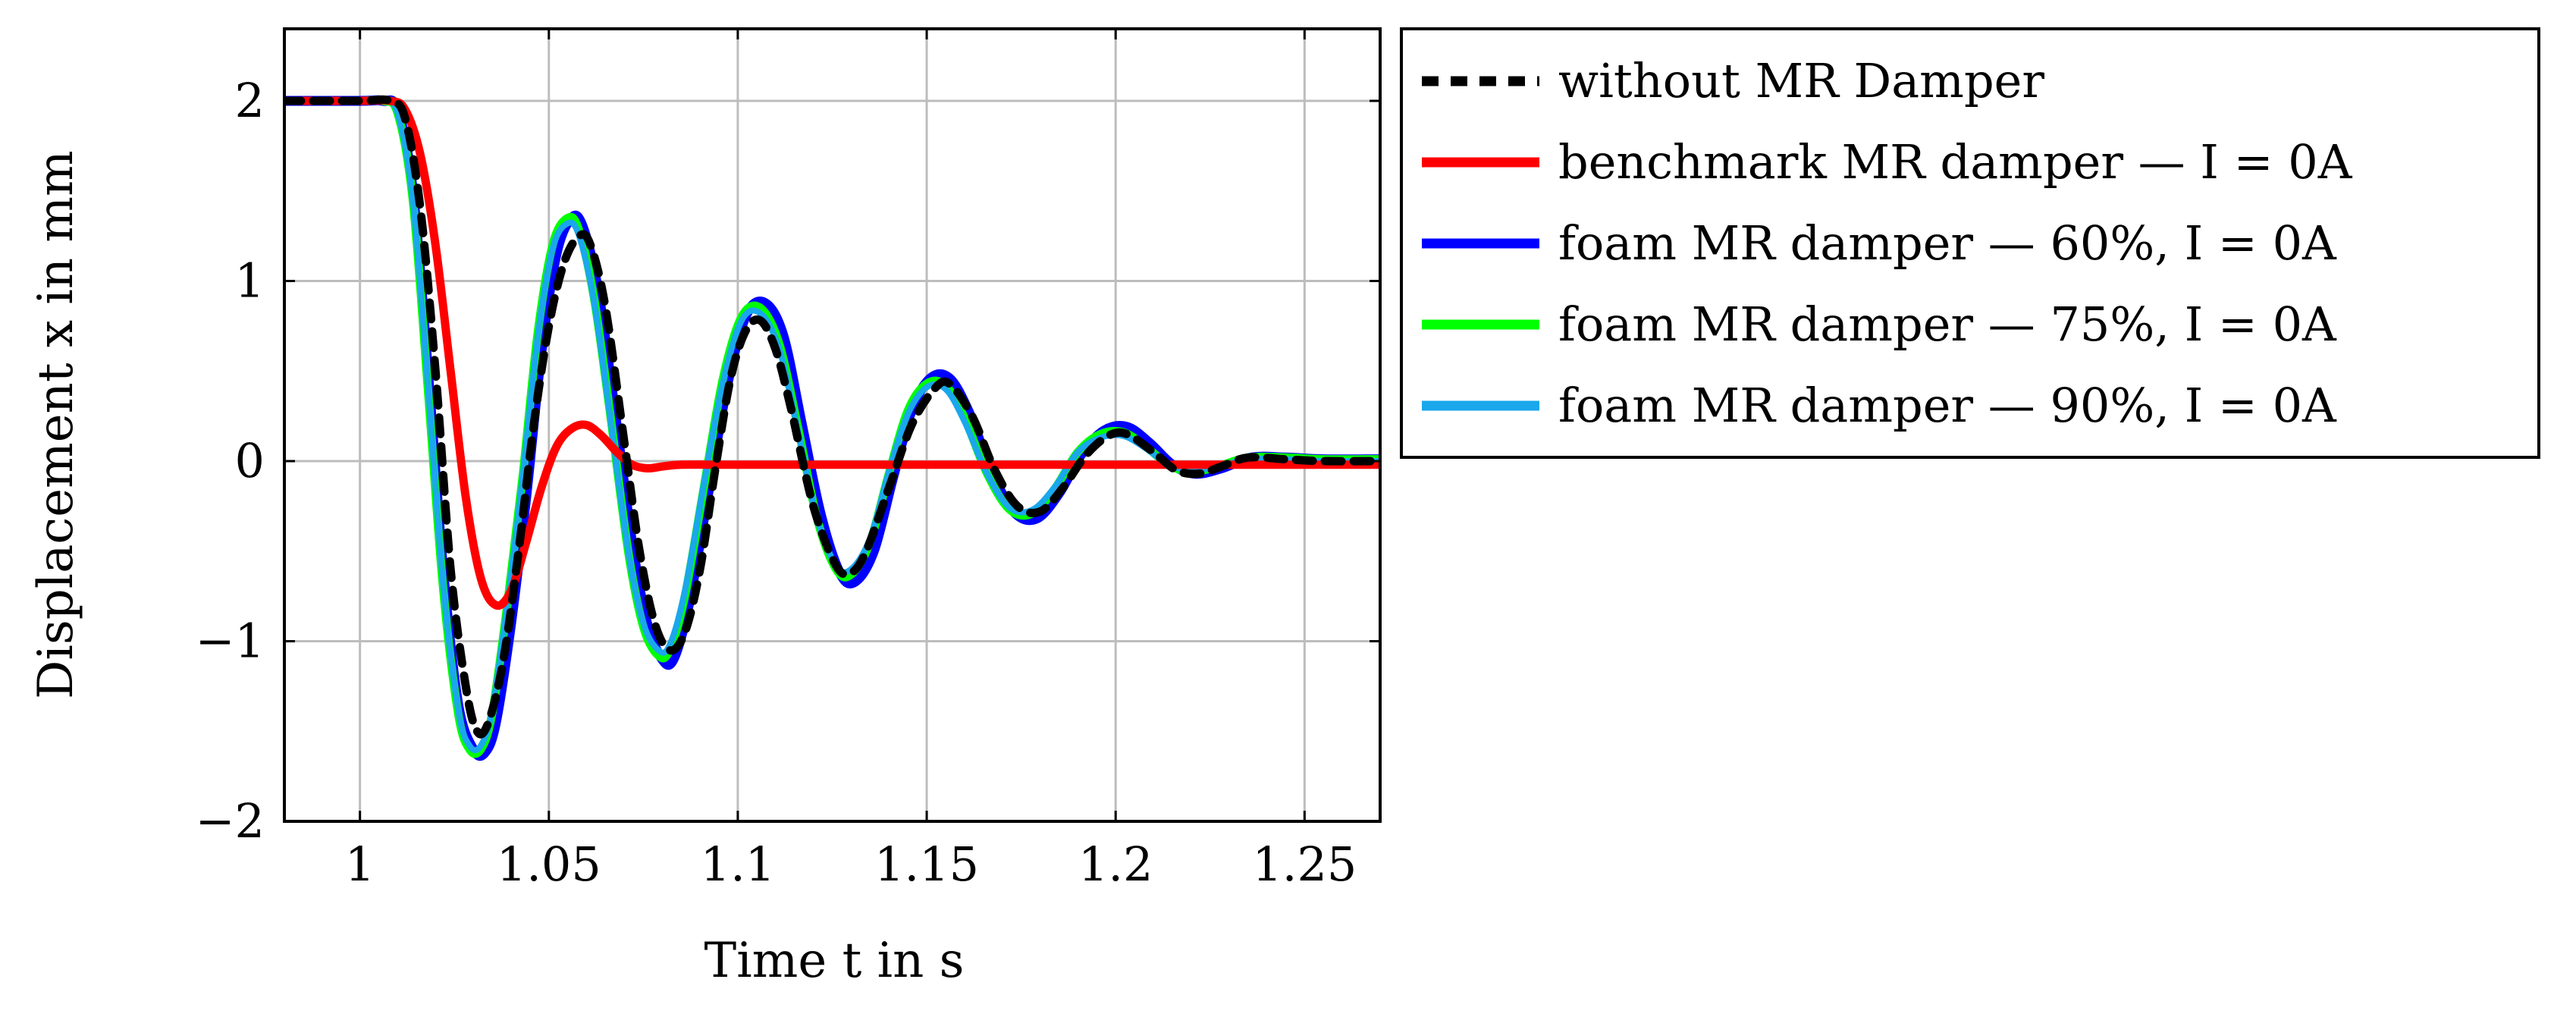 This screenshot has height=1017, width=2576. What do you see at coordinates (1304, 865) in the screenshot?
I see `x-tick-label: 1.25` at bounding box center [1304, 865].